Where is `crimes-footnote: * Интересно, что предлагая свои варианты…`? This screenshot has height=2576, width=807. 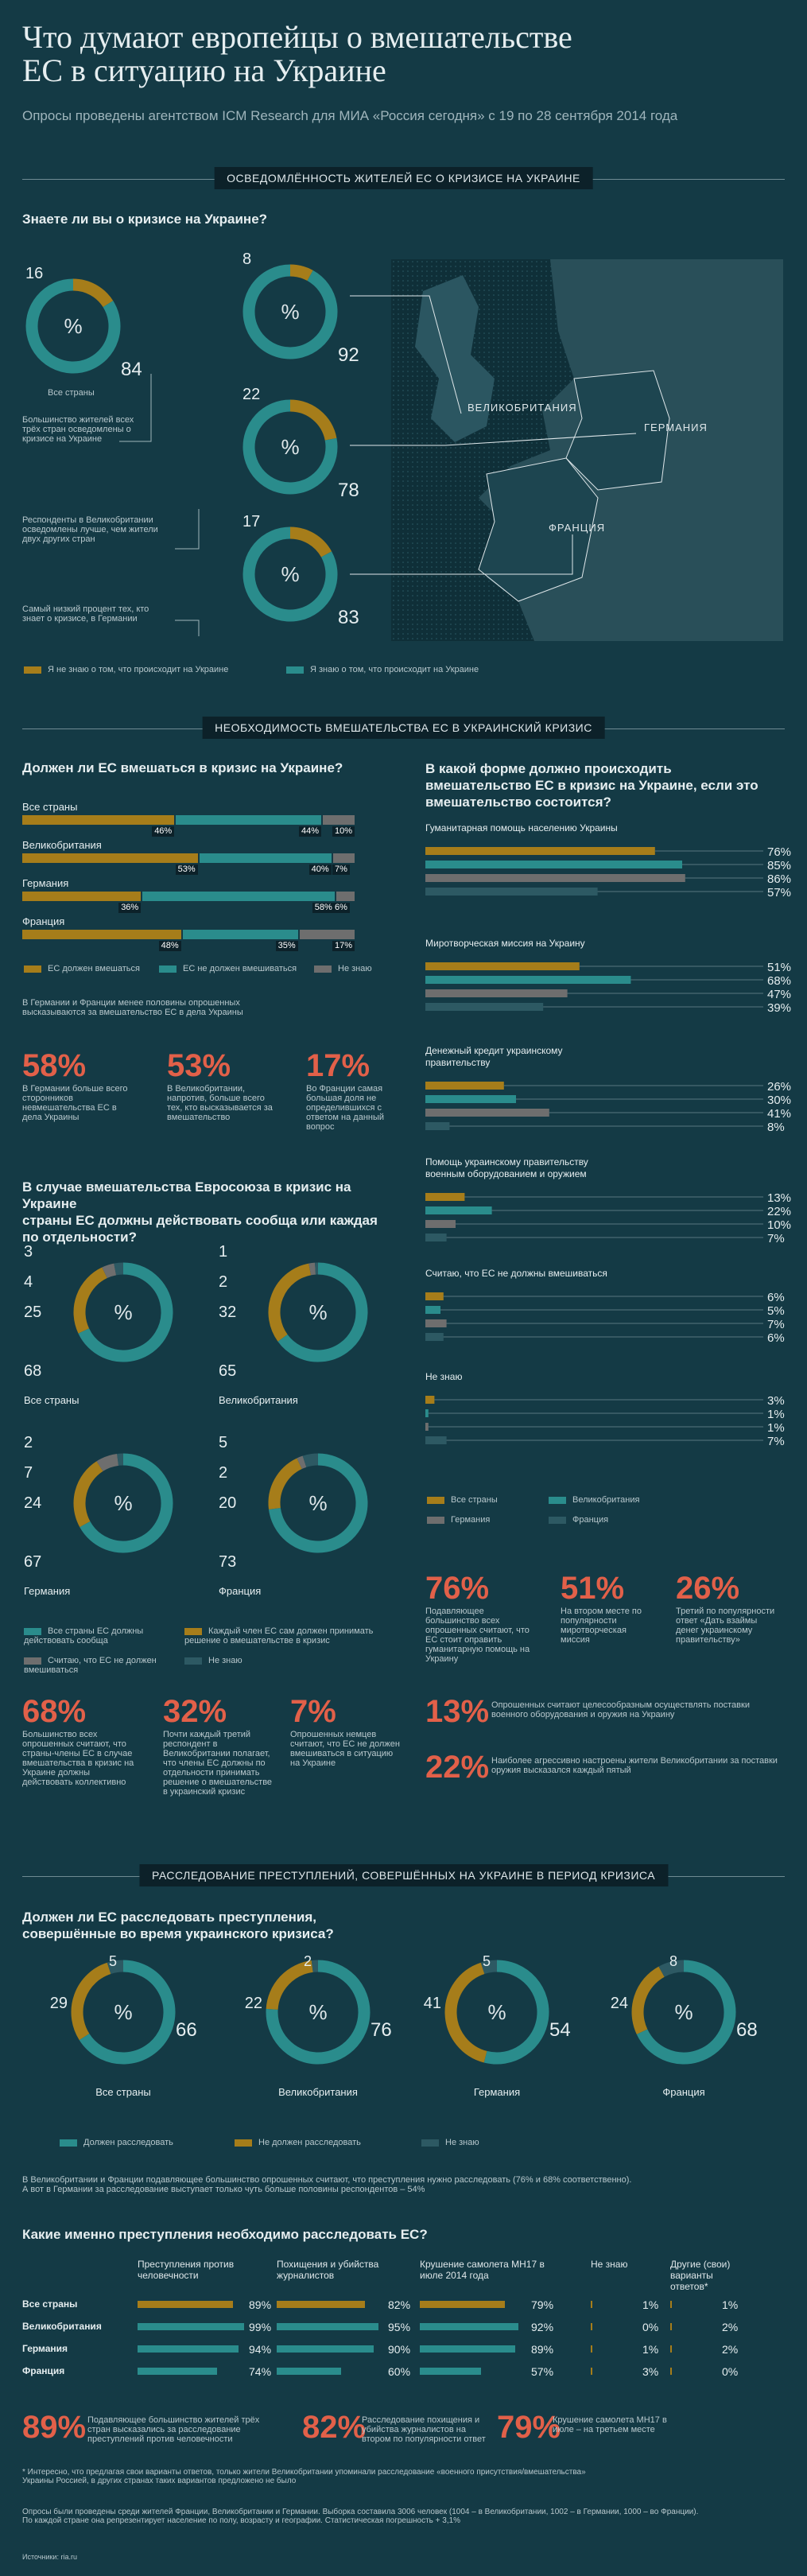 crimes-footnote: * Интересно, что предлагая свои варианты… is located at coordinates (304, 2476).